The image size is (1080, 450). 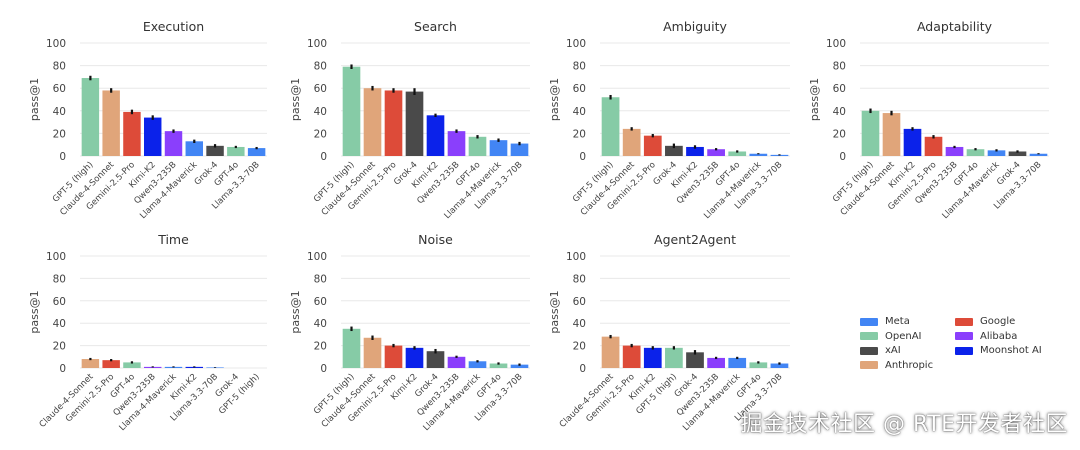 I want to click on legend-label: Meta, so click(x=897, y=321).